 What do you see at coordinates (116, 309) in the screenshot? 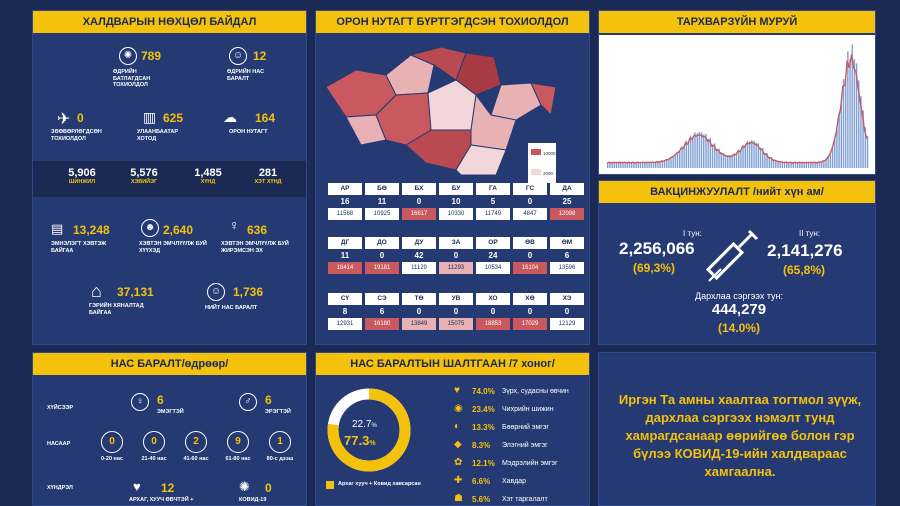
I see `home-label: ГЭРИЙН ХЯНАЛТАД БАЙГАА` at bounding box center [116, 309].